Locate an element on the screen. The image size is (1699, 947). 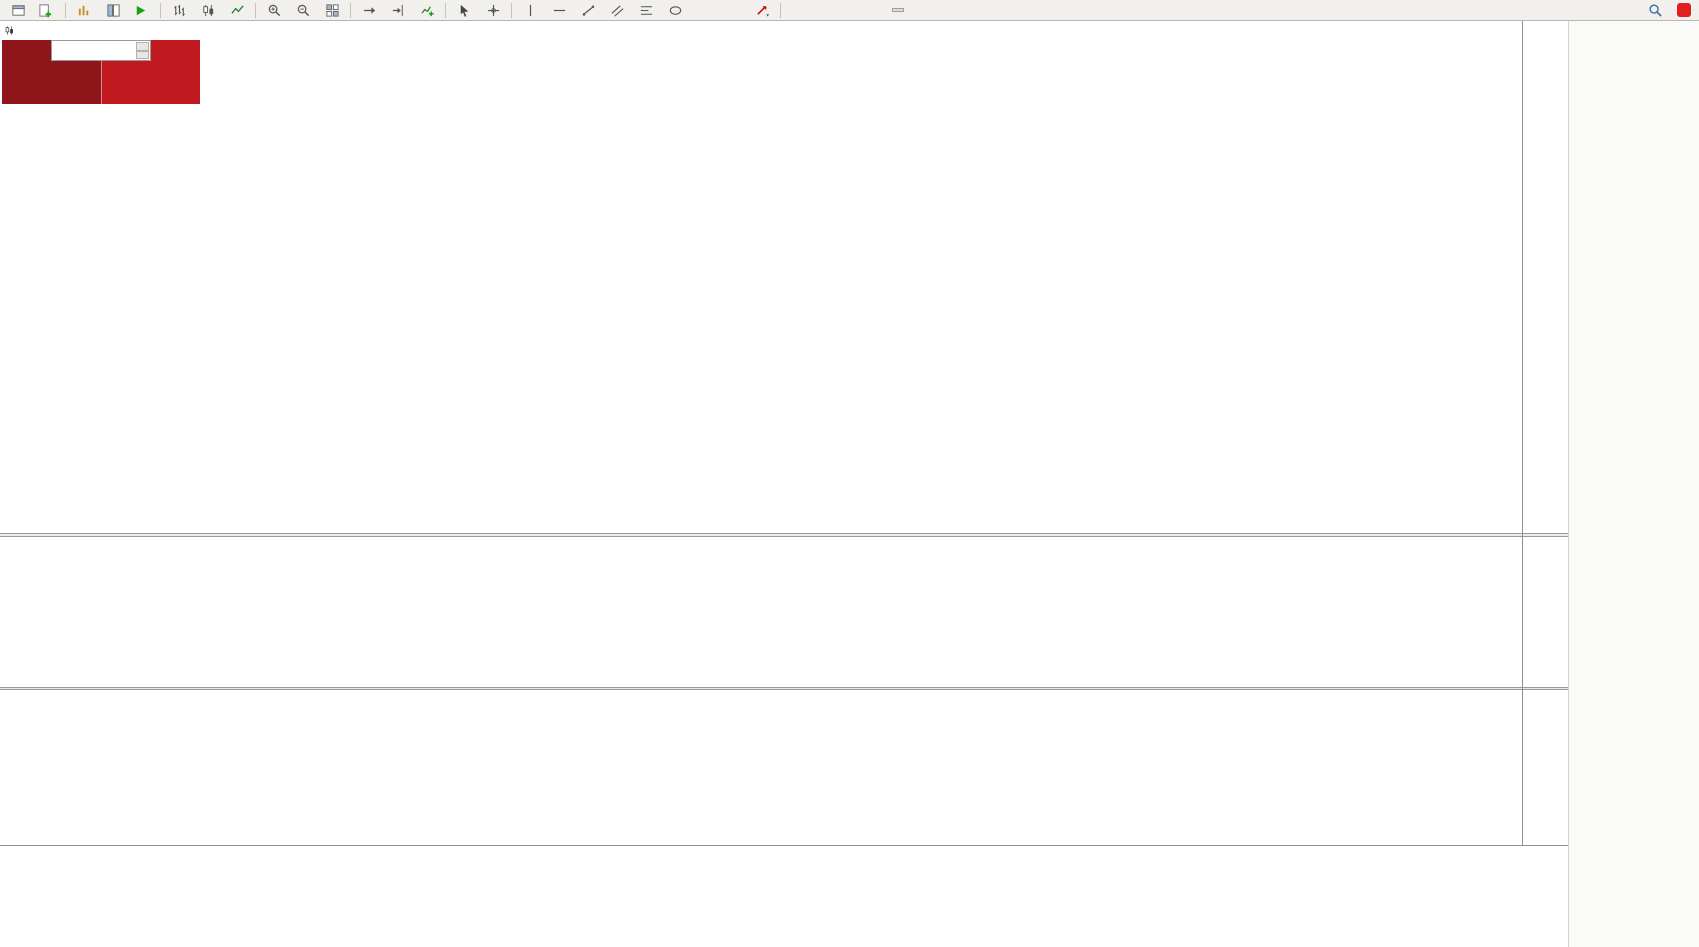
toolbar-right-group is located at coordinates (1668, 10).